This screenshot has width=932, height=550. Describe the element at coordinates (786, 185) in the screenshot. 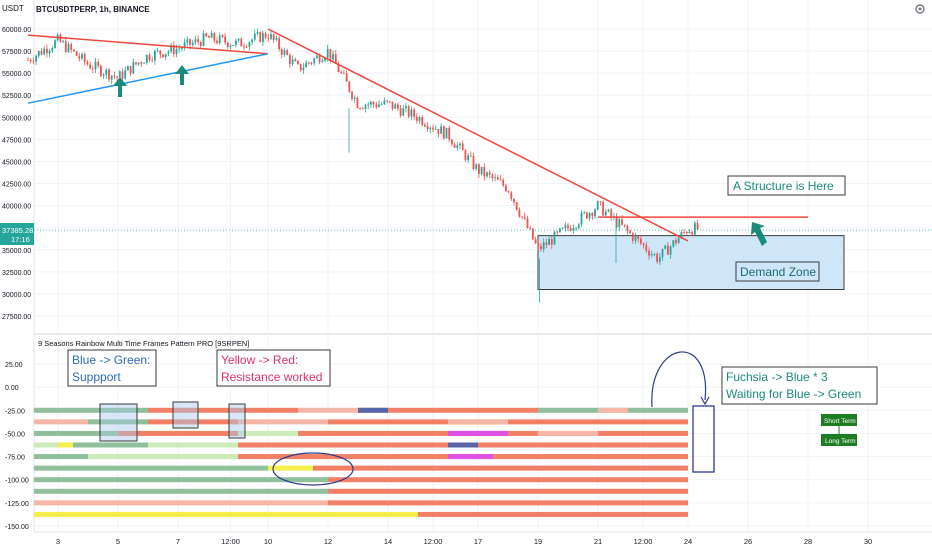

I see `structure-annotation-box` at that location.